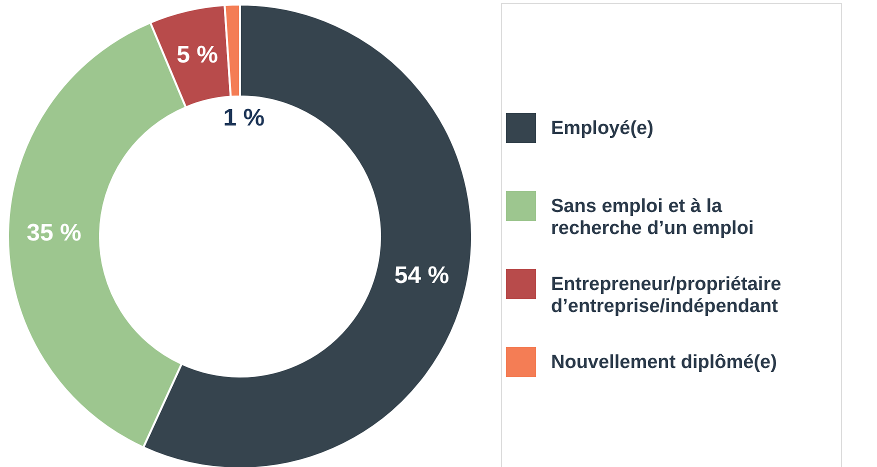  What do you see at coordinates (602, 128) in the screenshot?
I see `legend-label: Employé(e)` at bounding box center [602, 128].